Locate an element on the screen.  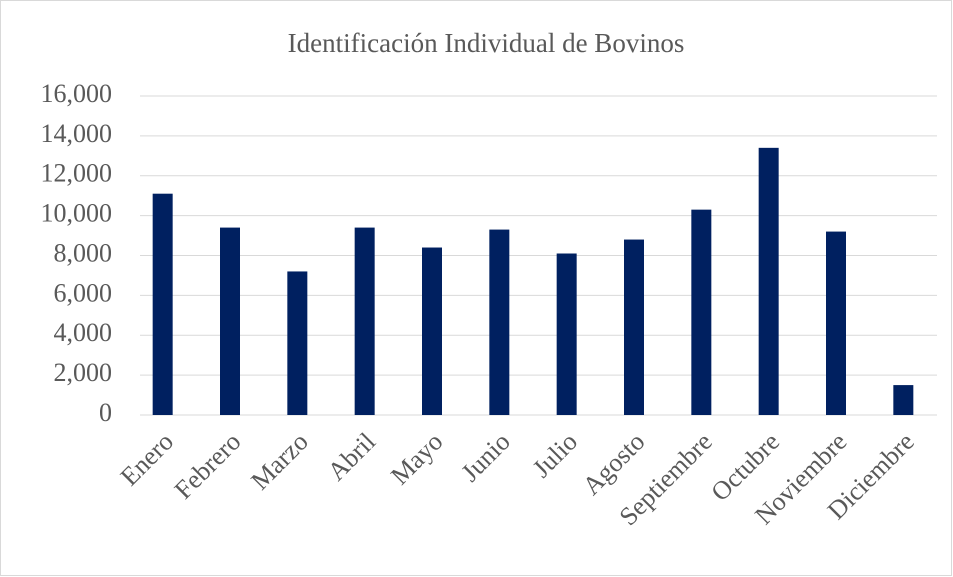
y-tick-label: 4,000 is located at coordinates (83, 332).